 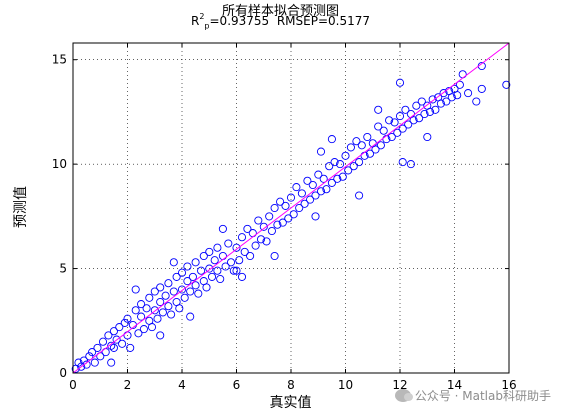 What do you see at coordinates (345, 385) in the screenshot?
I see `x-tick-label: 10` at bounding box center [345, 385].